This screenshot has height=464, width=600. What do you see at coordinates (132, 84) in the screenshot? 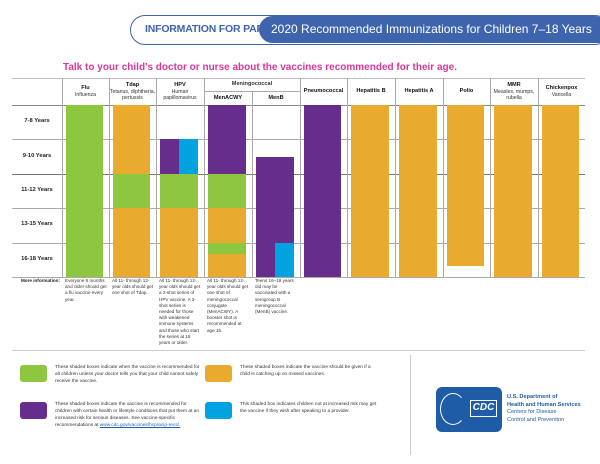
I see `vaccine-name: Tdap` at bounding box center [132, 84].